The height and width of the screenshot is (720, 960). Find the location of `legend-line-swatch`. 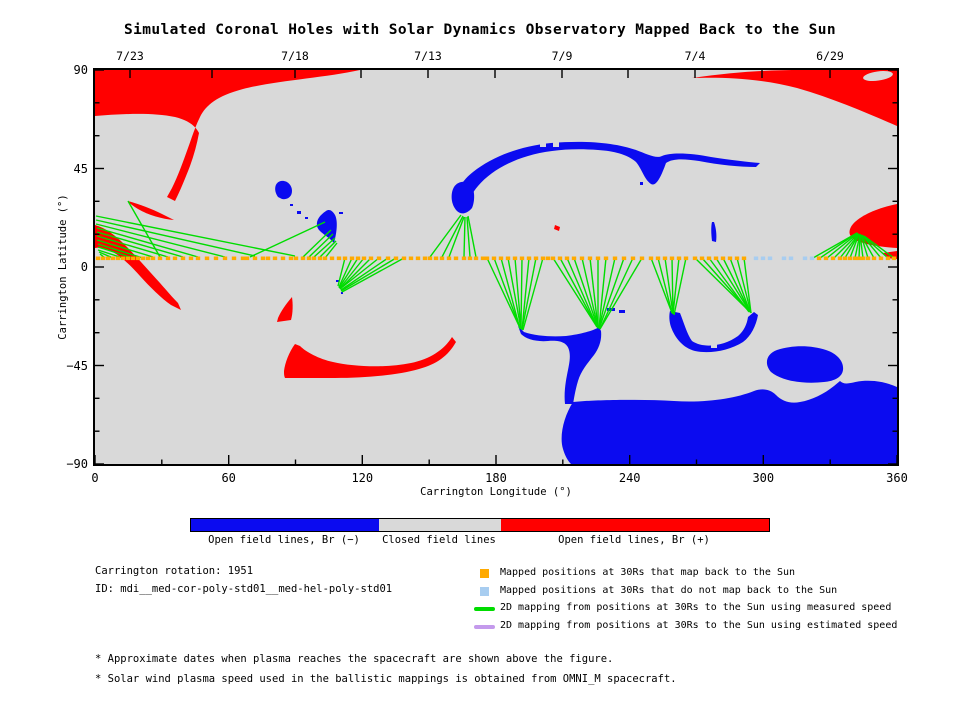

legend-line-swatch is located at coordinates (484, 609).